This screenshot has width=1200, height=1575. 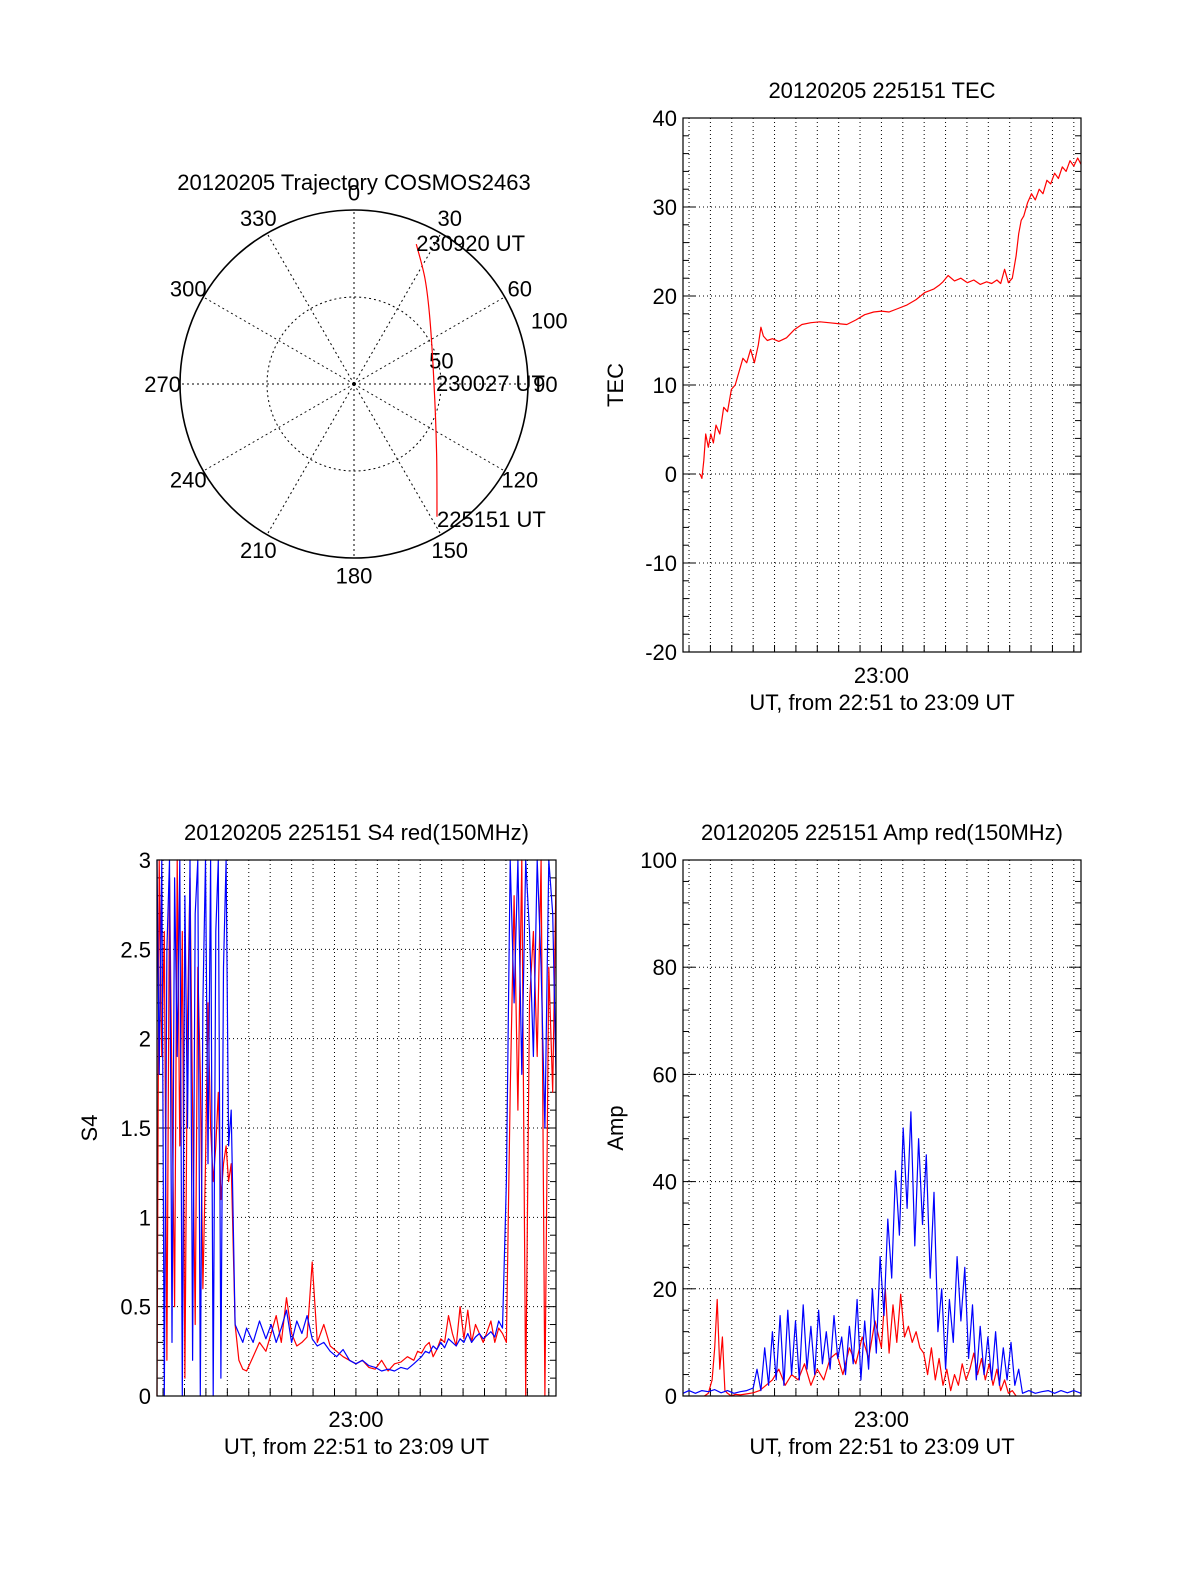 I want to click on y-tick-label: 30, so click(x=665, y=207).